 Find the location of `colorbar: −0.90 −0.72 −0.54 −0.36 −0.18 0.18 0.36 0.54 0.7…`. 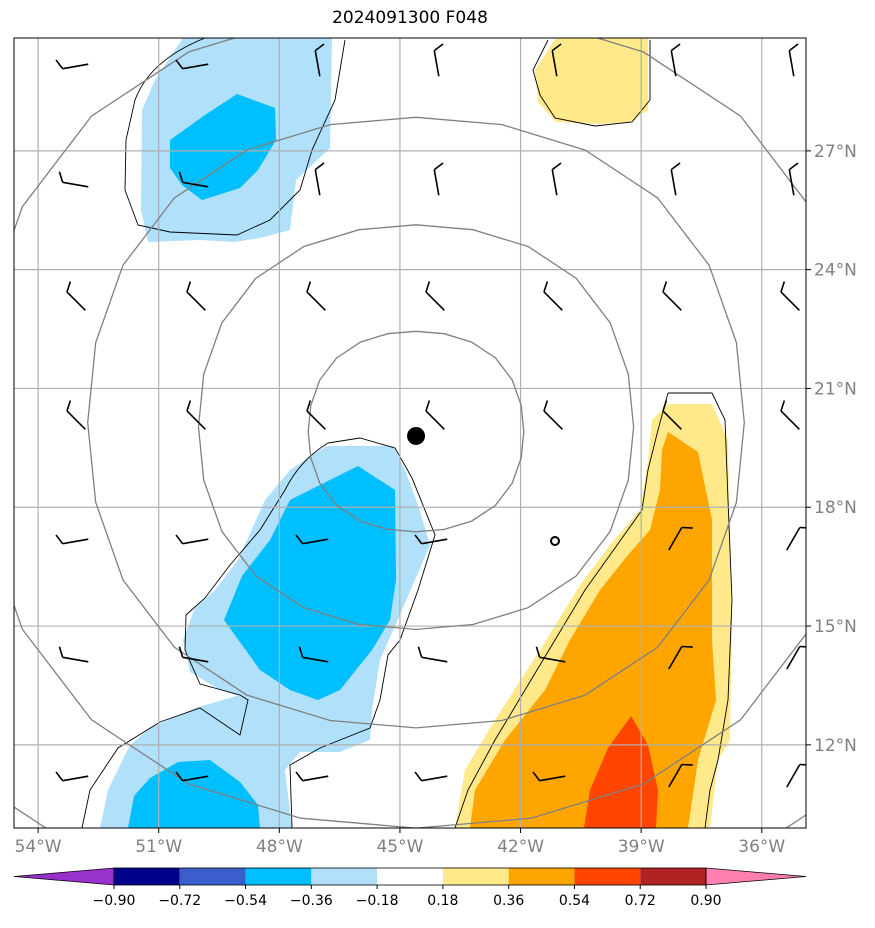

colorbar: −0.90 −0.72 −0.54 −0.36 −0.18 0.18 0.36 0.54 0.7… is located at coordinates (410, 888).